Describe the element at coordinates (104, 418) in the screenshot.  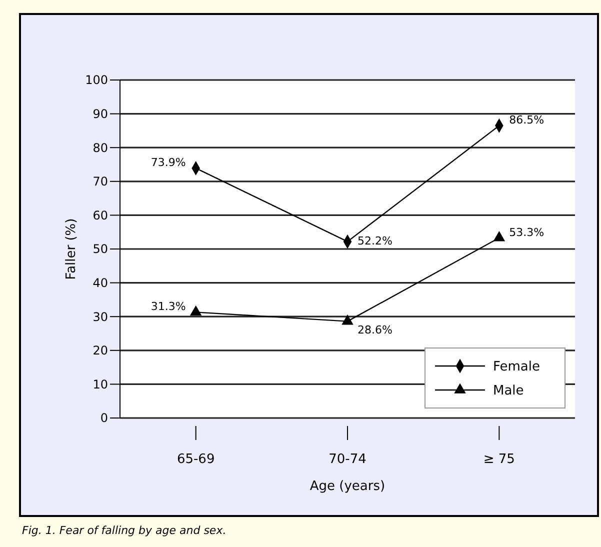
I see `y-tick-label: 0` at that location.